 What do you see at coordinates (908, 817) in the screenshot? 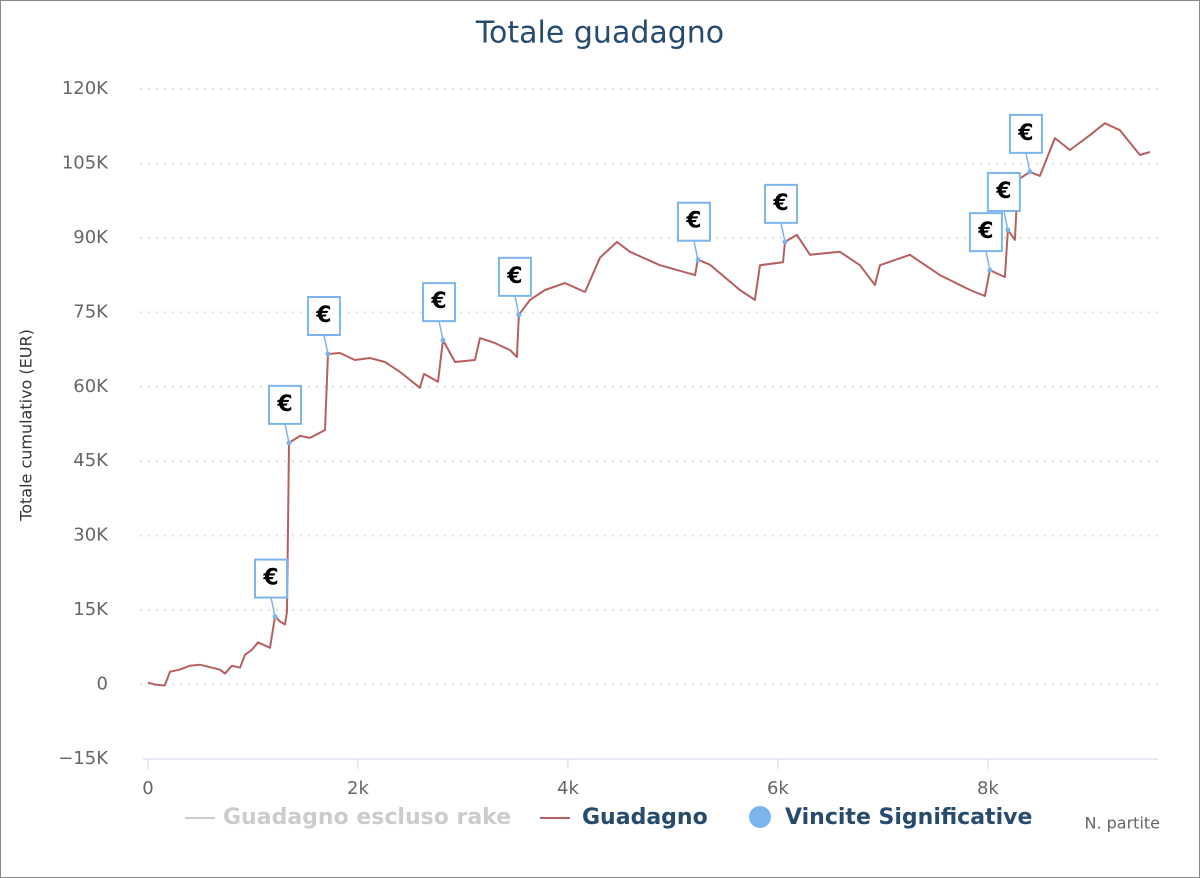
I see `legend-label: Vincite Significative` at bounding box center [908, 817].